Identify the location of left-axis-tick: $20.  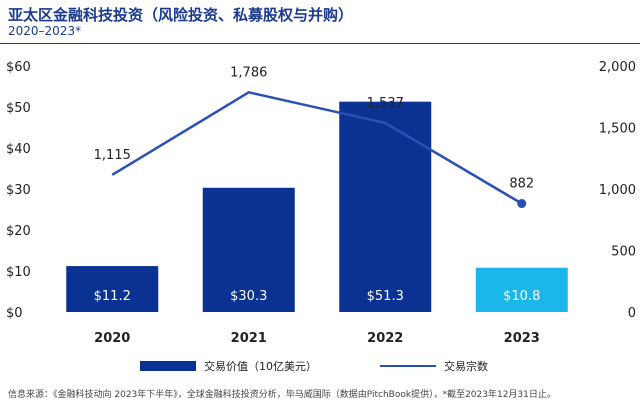
(18, 231).